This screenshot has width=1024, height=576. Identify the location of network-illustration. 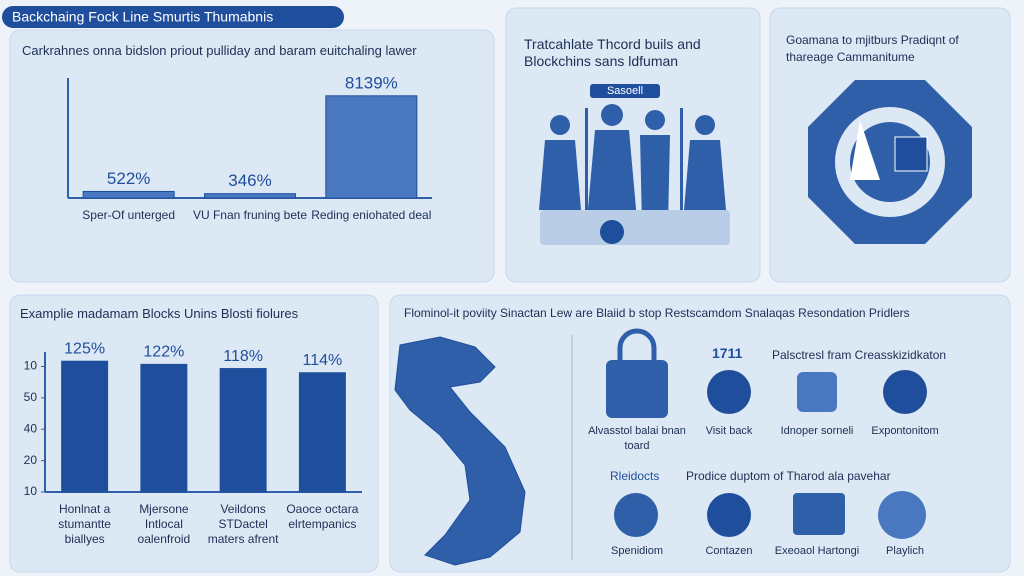
(890, 162).